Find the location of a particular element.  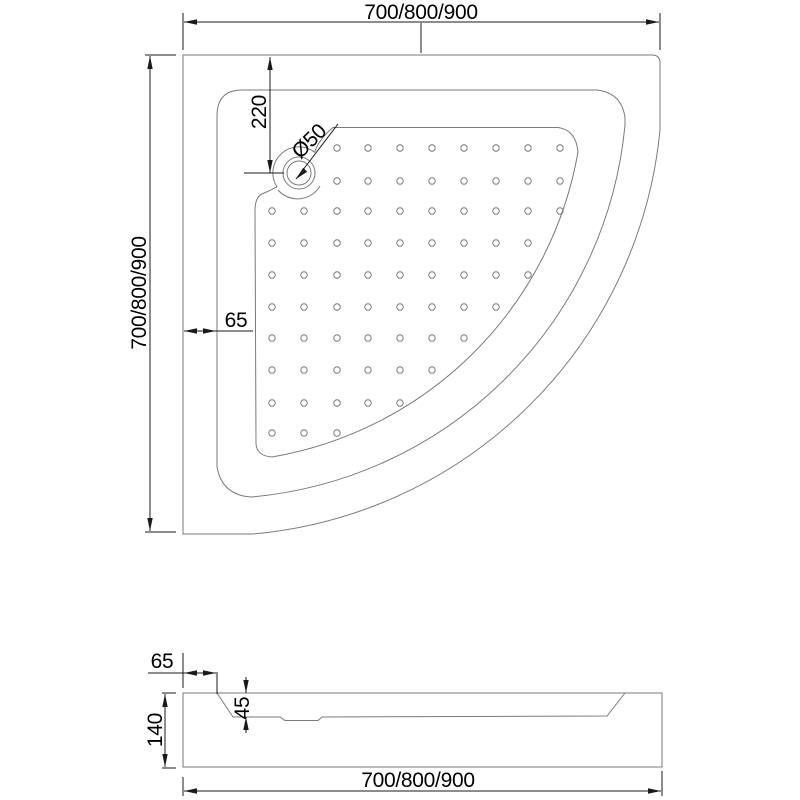

dim-section-width-label: 700/800/900 is located at coordinates (417, 780).